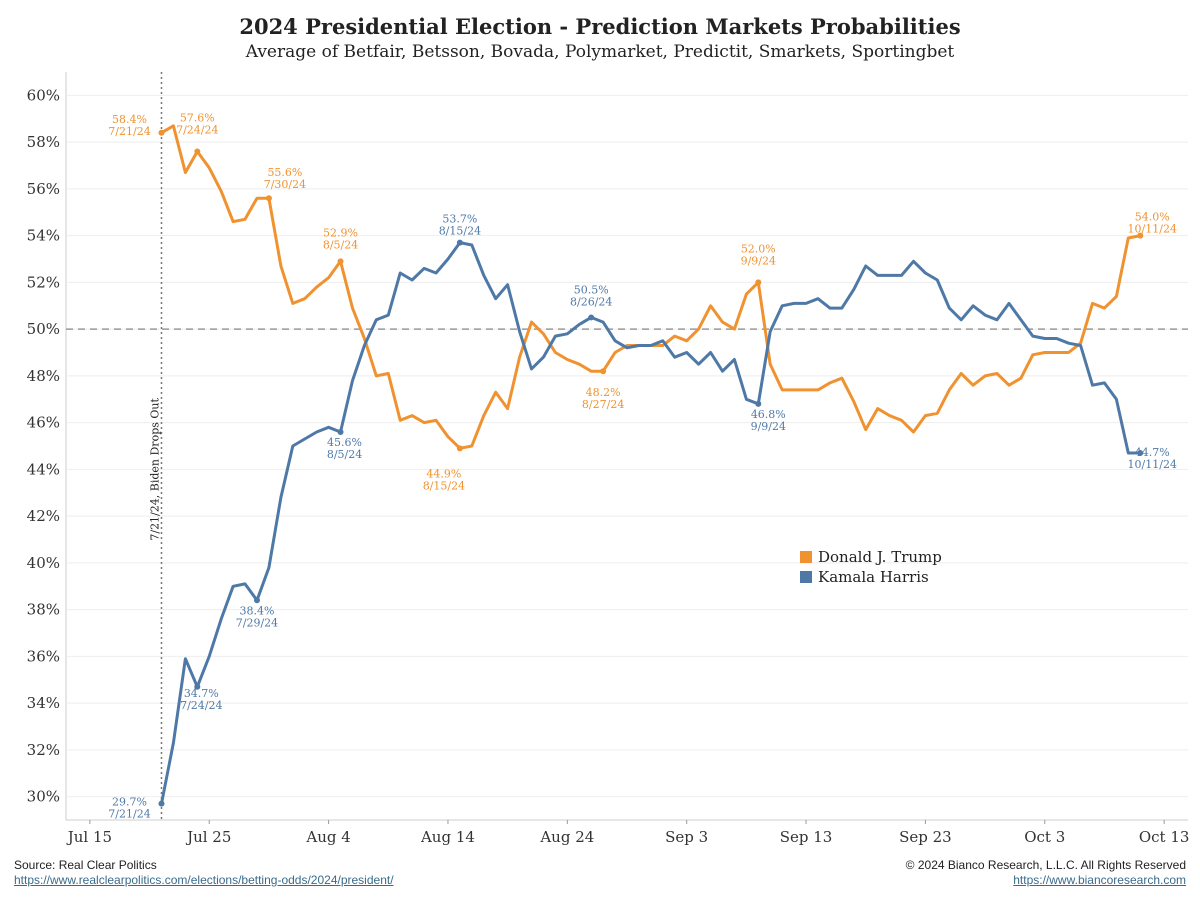  Describe the element at coordinates (806, 837) in the screenshot. I see `x-tick-label: Sep 13` at that location.